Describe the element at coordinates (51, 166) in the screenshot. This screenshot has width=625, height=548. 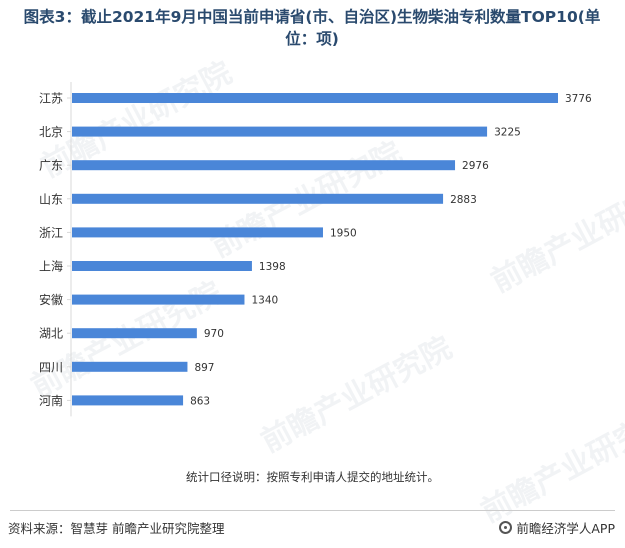
I see `category-label: 广东` at that location.